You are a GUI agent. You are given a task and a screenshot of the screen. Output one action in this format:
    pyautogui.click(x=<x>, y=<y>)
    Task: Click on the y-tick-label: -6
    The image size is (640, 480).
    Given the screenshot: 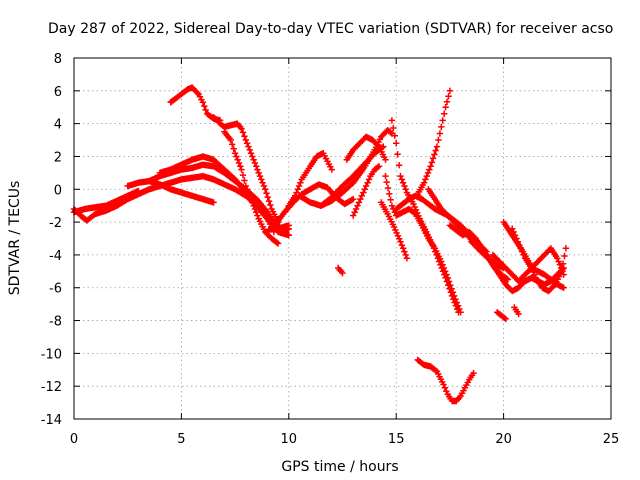 What is the action you would take?
    pyautogui.click(x=55, y=289)
    